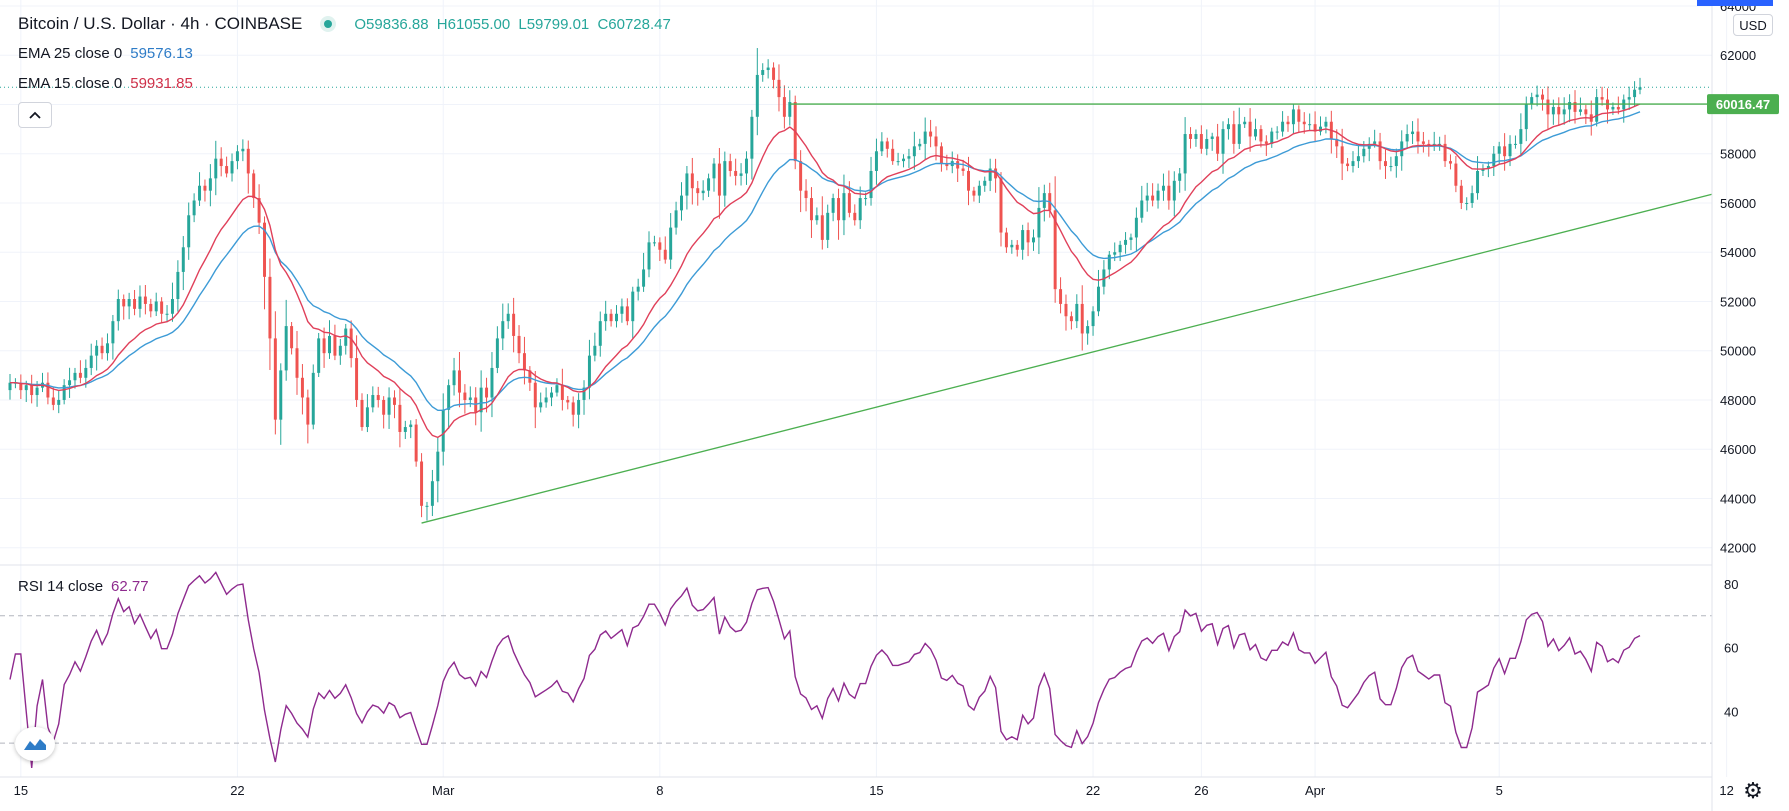  Describe the element at coordinates (83, 586) in the screenshot. I see `rsi-legend: RSI 14 close 62.77` at that location.